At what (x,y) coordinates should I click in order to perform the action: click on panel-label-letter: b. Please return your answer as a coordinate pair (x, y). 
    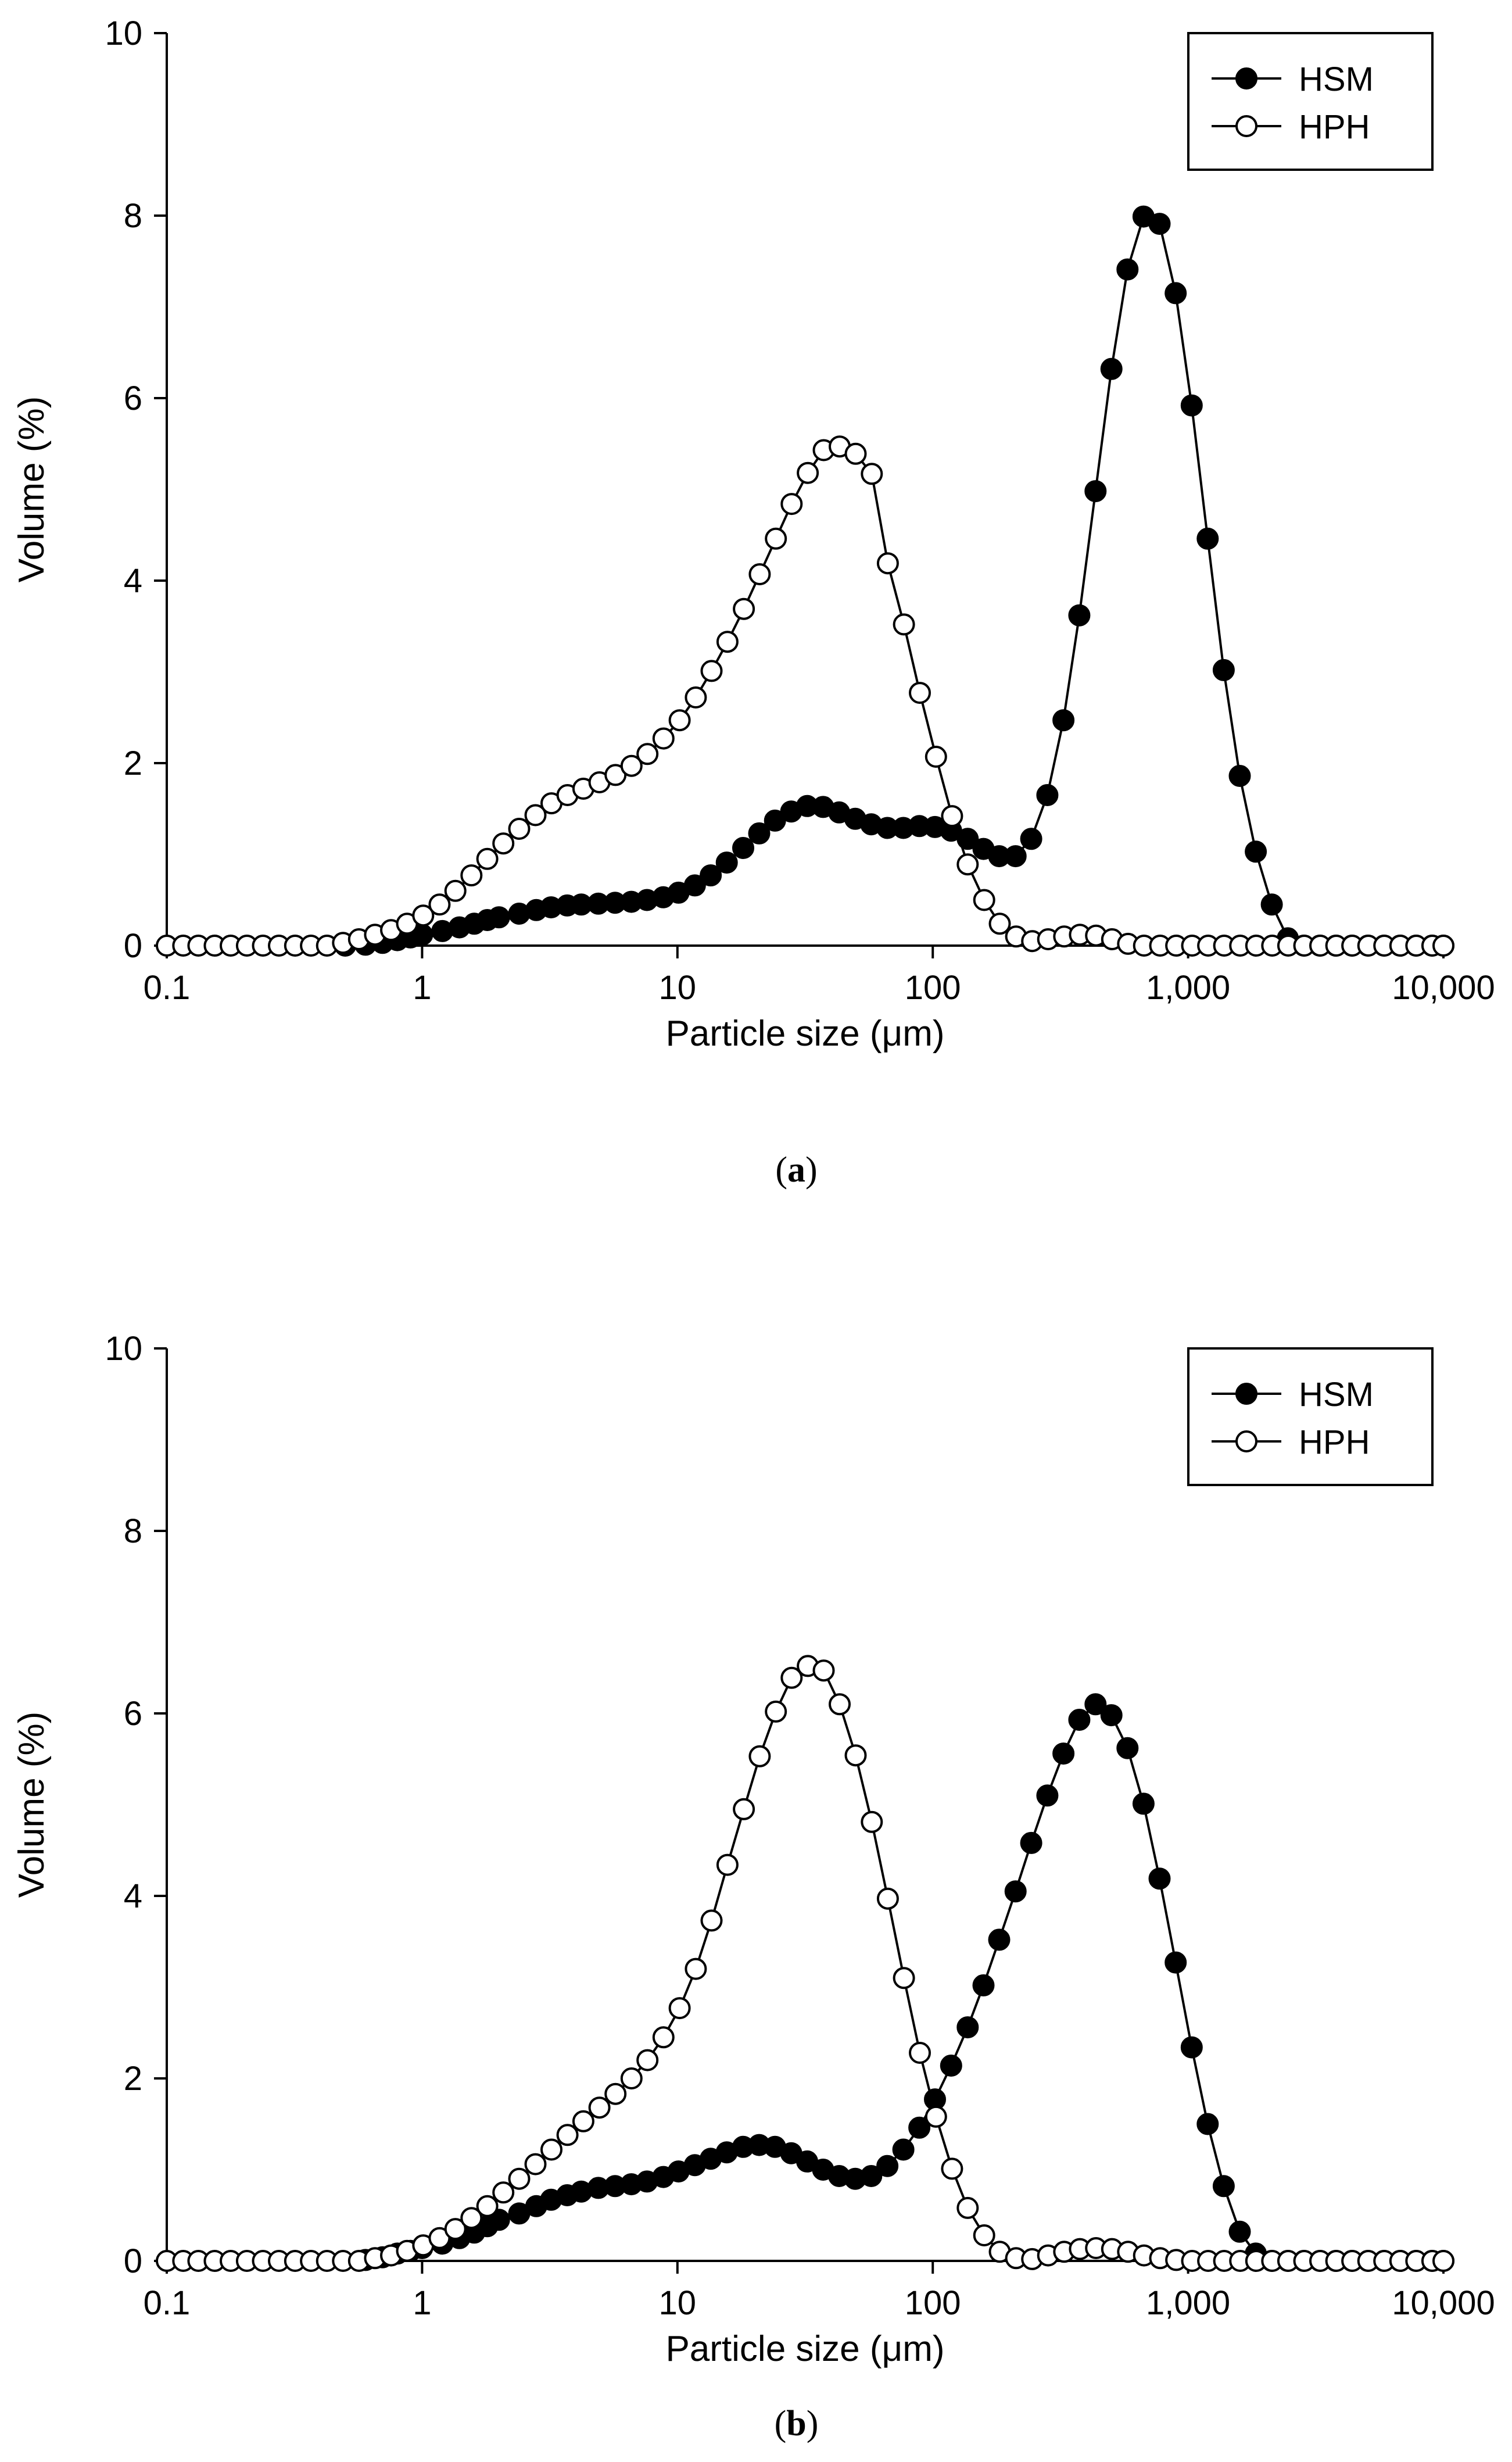
    Looking at the image, I should click on (796, 2423).